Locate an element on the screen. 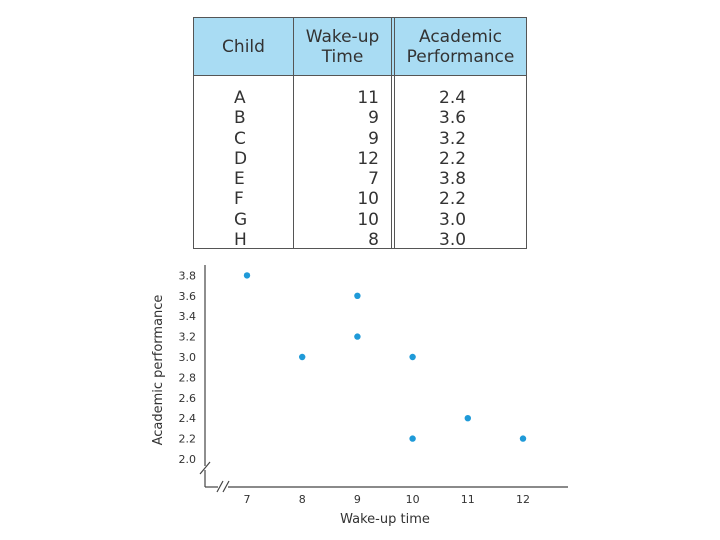  y-tick-label: 3.8 is located at coordinates (188, 275).